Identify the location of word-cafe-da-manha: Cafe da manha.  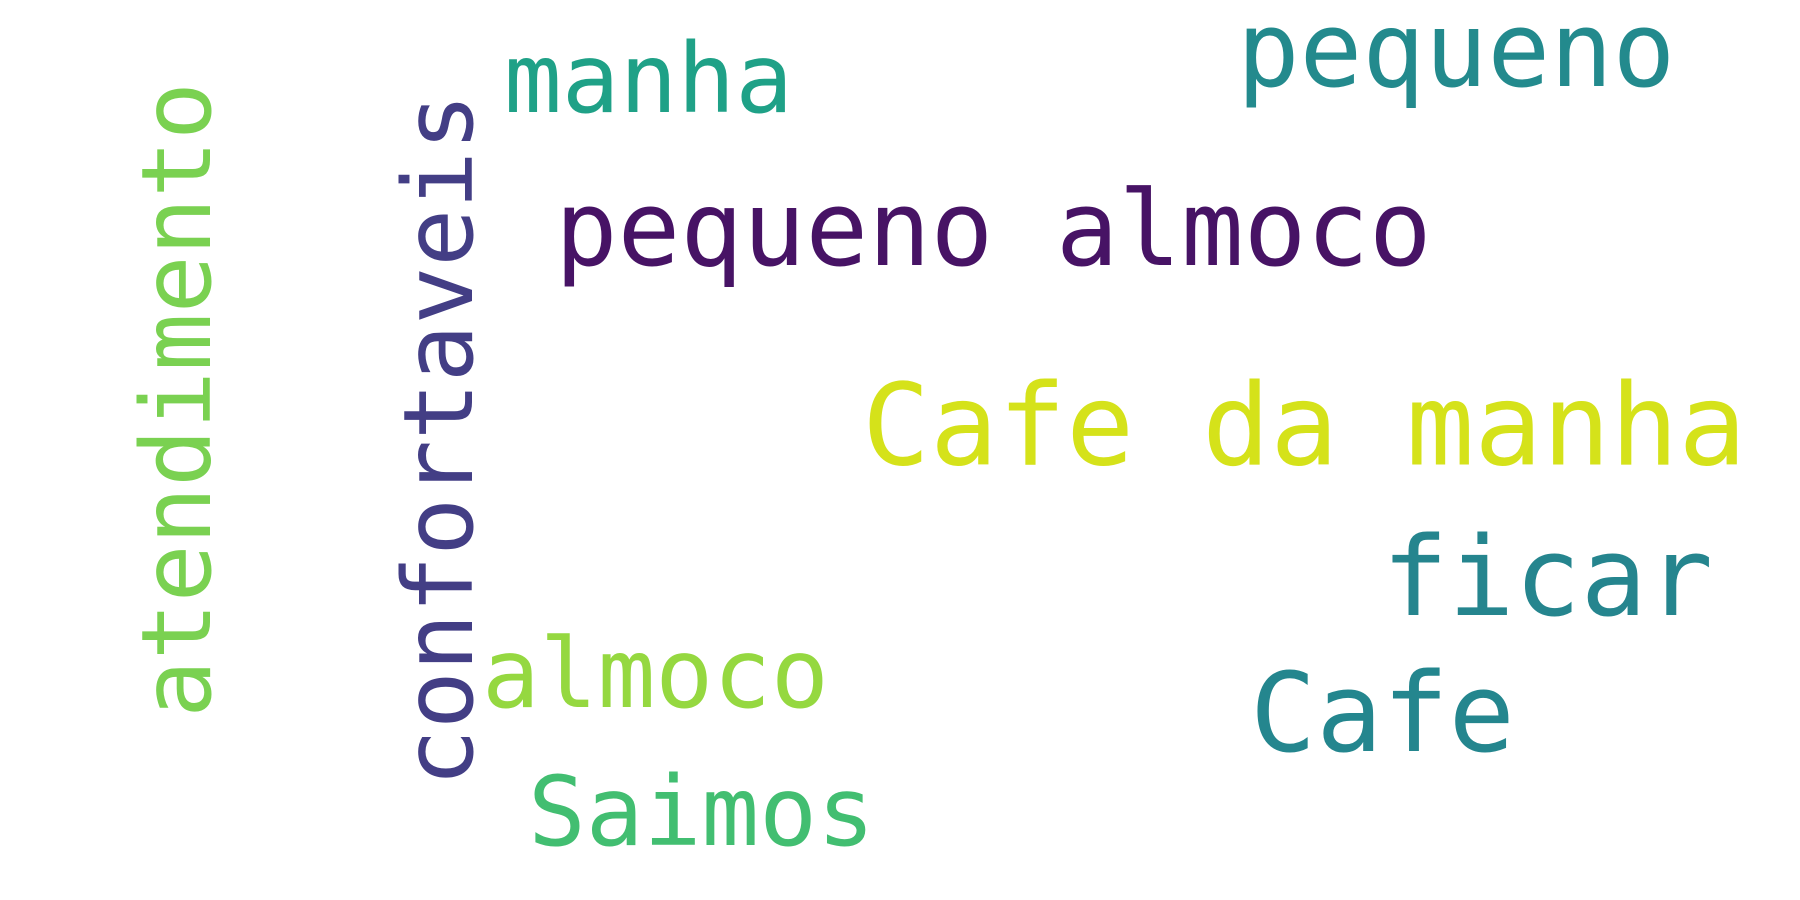
(1304, 425).